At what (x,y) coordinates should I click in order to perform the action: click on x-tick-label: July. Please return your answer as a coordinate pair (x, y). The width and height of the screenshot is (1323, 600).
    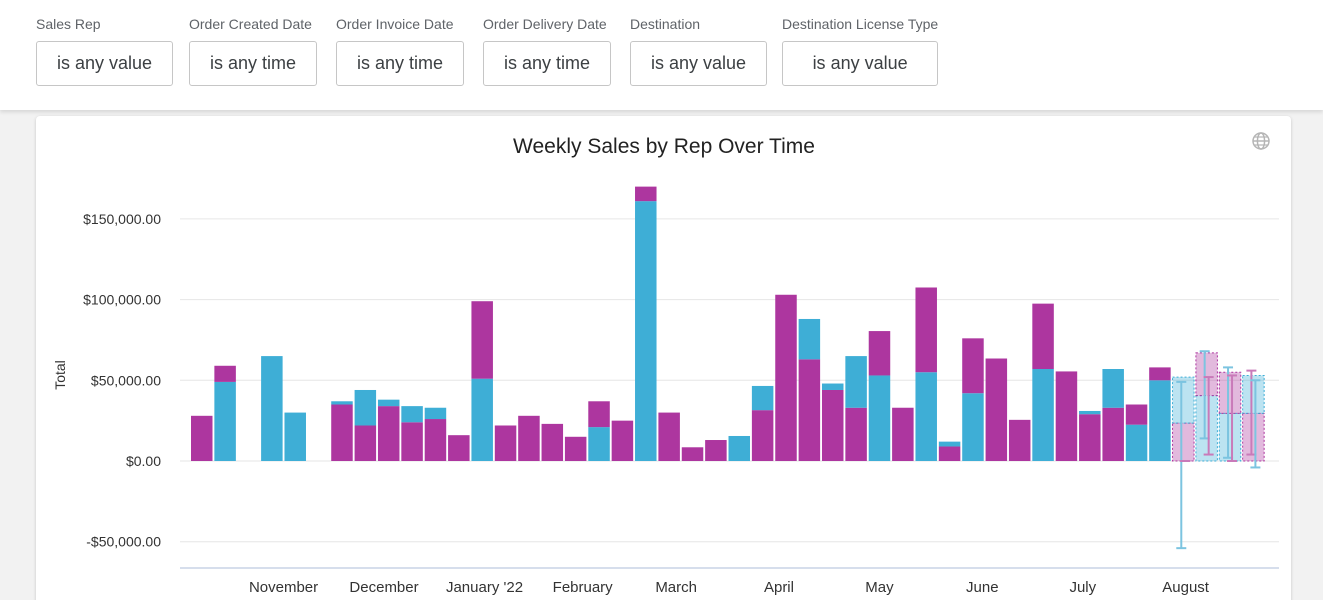
    Looking at the image, I should click on (1082, 587).